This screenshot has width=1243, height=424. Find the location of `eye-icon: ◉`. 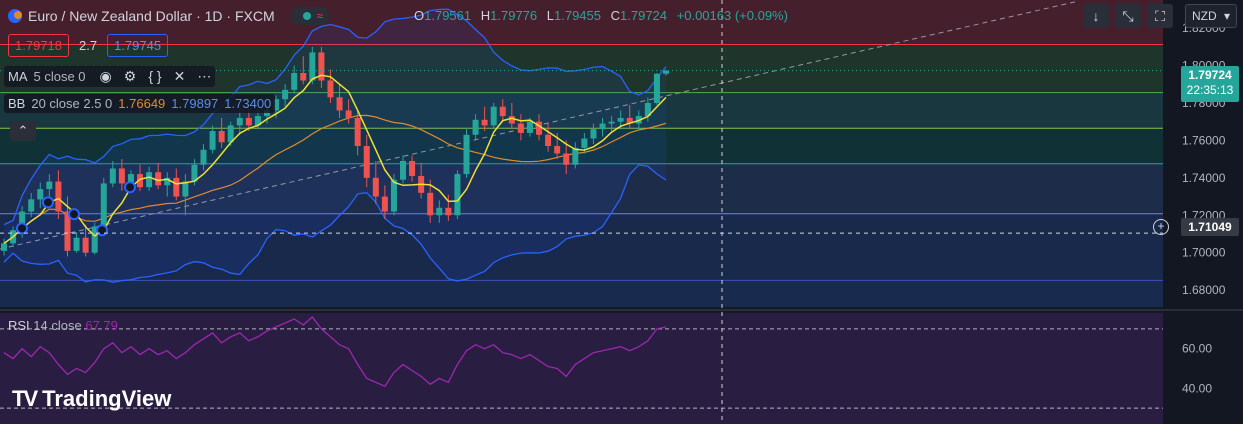

eye-icon: ◉ is located at coordinates (105, 76).